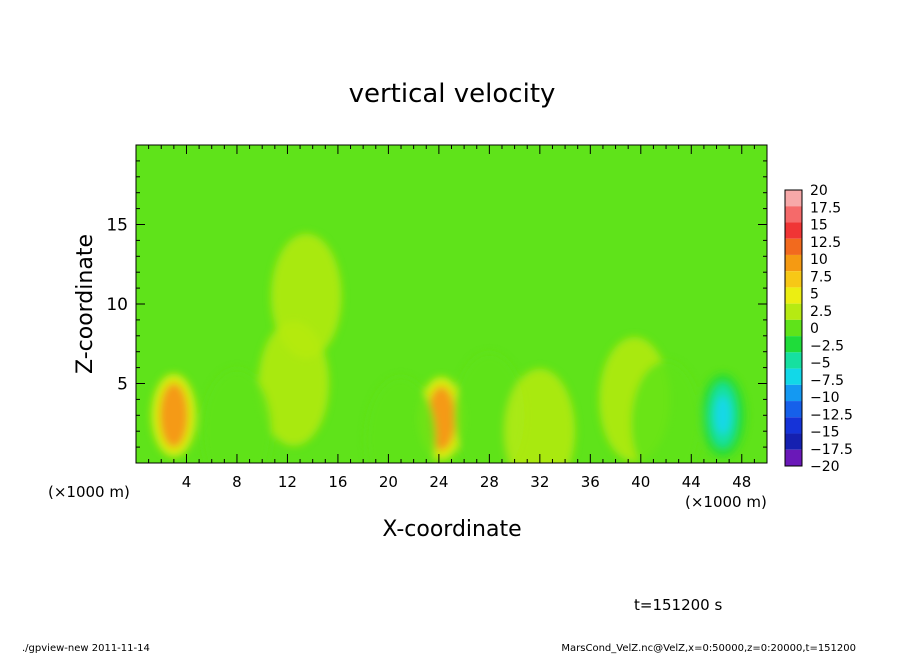  What do you see at coordinates (814, 329) in the screenshot?
I see `colorbar-label: 0` at bounding box center [814, 329].